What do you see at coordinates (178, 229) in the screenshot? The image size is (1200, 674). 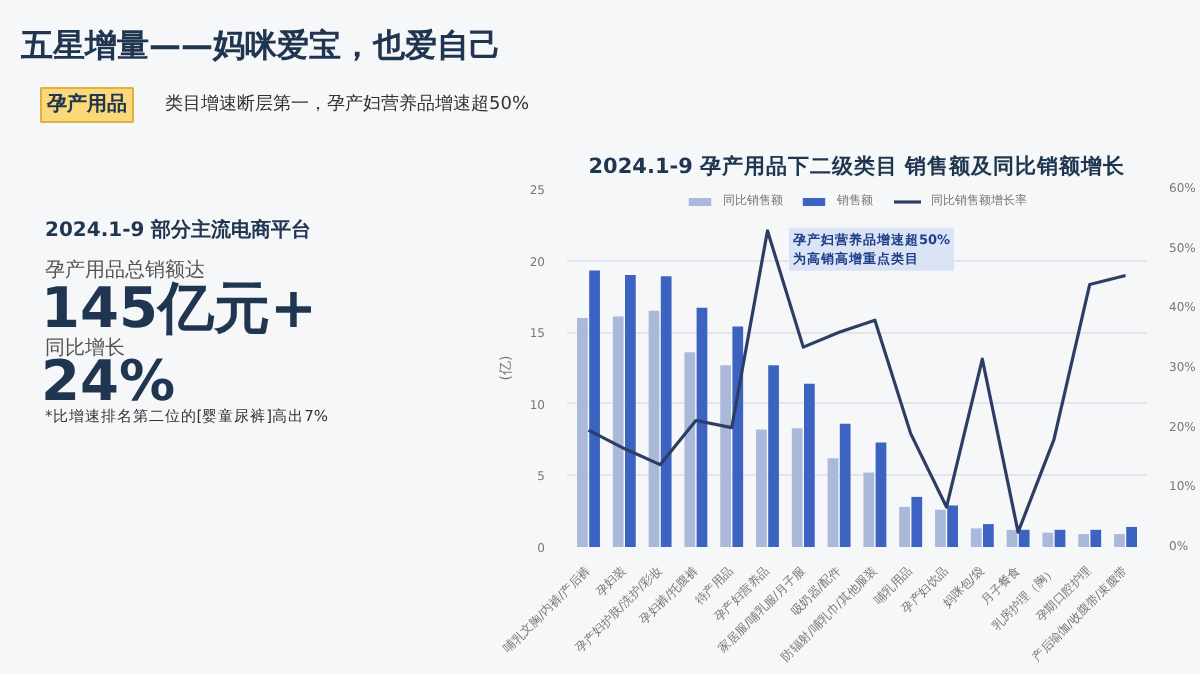 I see `text: 2024.1-9 部分主流电商平台` at bounding box center [178, 229].